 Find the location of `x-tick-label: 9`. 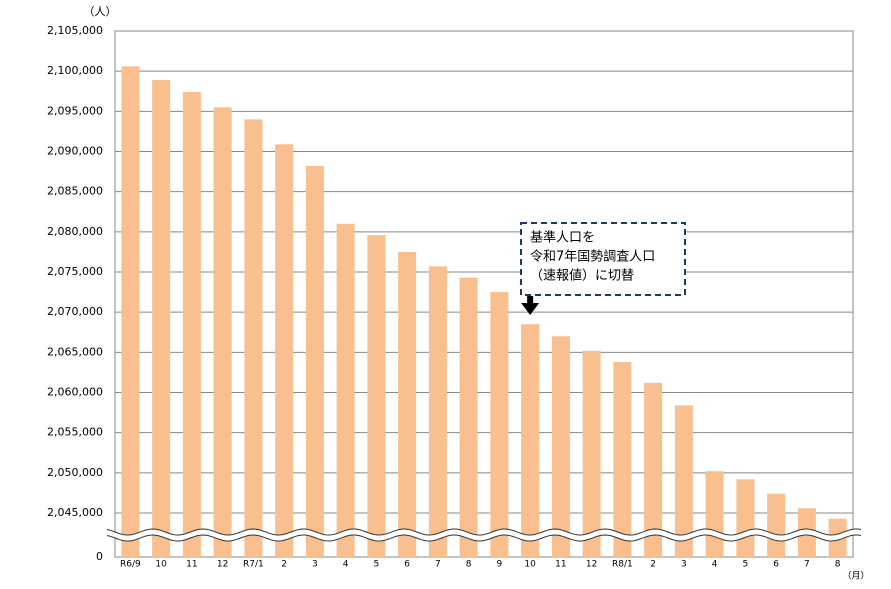

x-tick-label: 9 is located at coordinates (500, 565).